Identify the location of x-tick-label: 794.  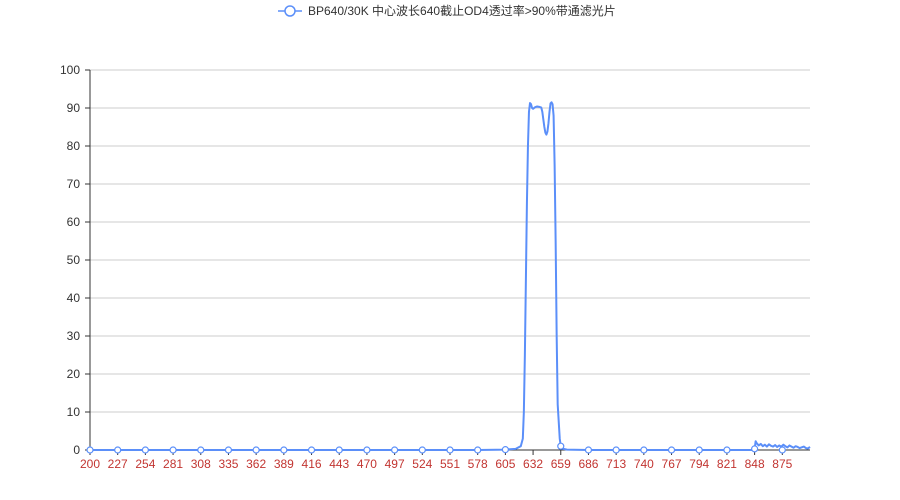
(699, 464).